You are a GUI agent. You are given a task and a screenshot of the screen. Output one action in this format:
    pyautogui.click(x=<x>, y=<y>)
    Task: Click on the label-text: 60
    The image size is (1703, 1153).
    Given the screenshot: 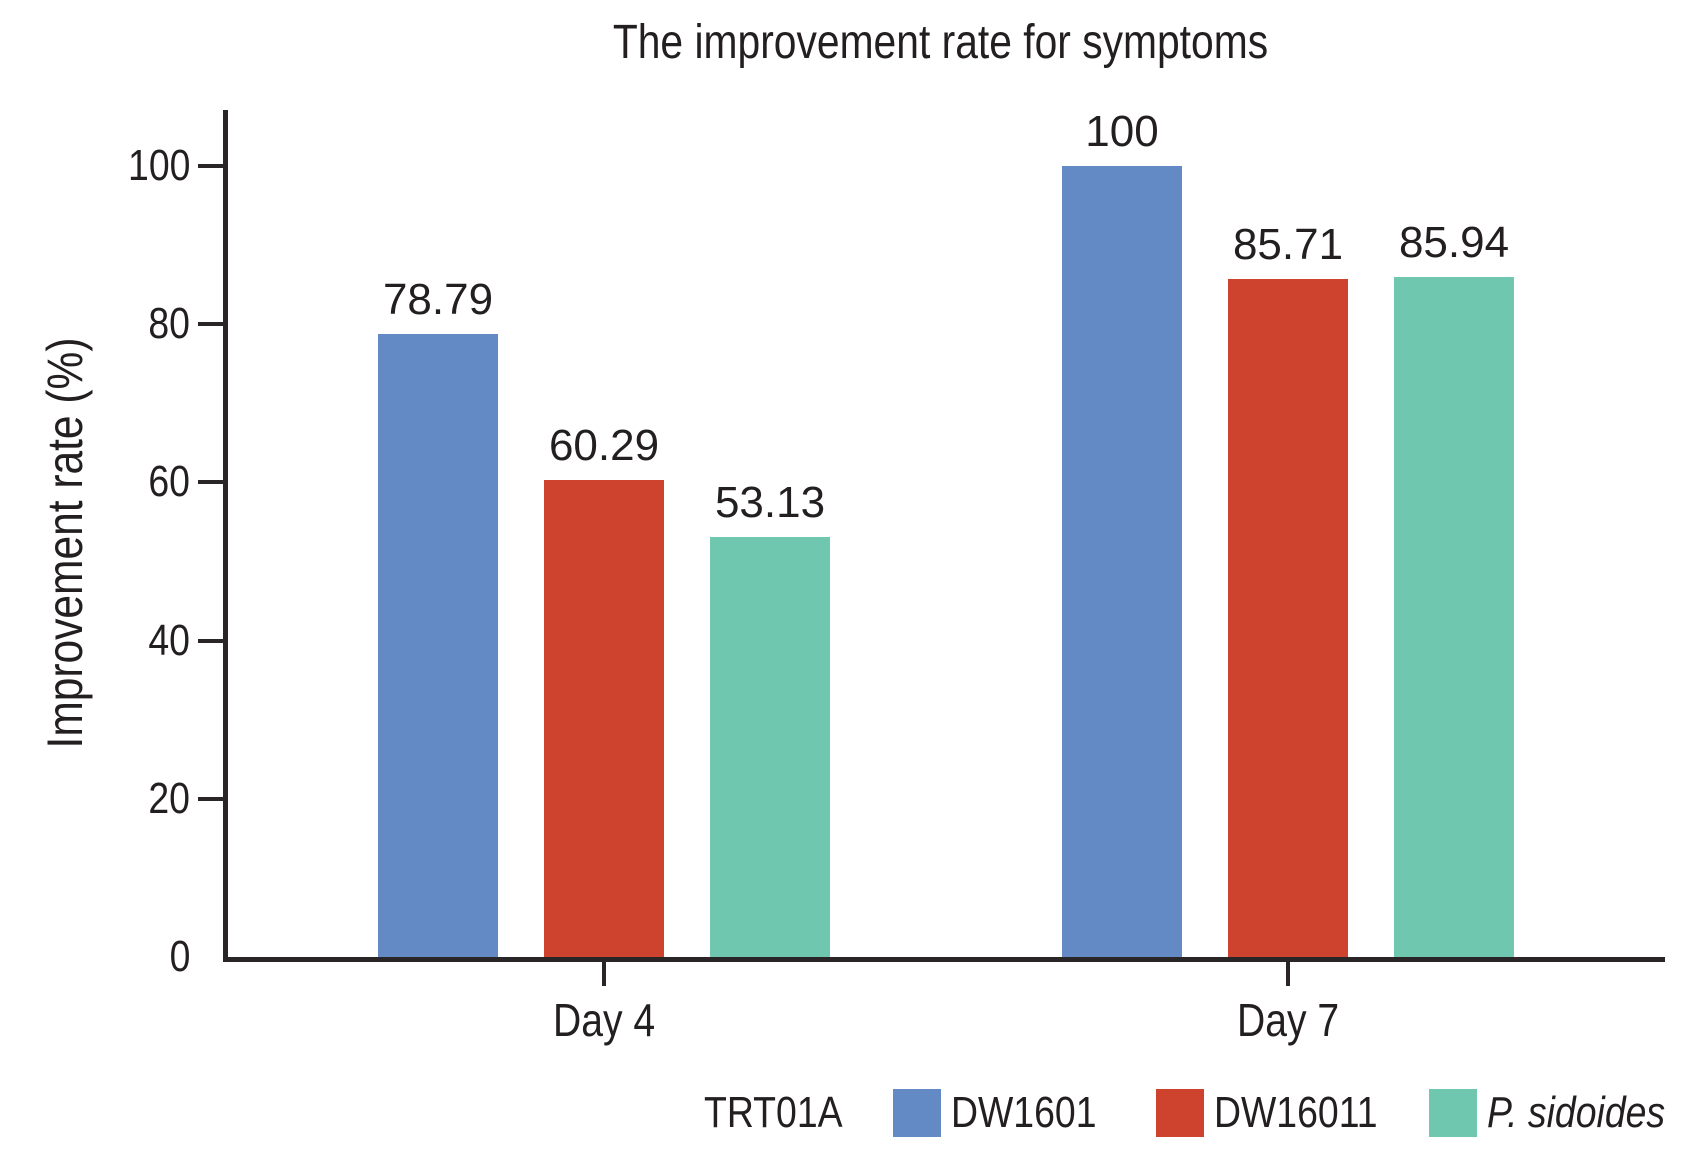 What is the action you would take?
    pyautogui.click(x=169, y=482)
    